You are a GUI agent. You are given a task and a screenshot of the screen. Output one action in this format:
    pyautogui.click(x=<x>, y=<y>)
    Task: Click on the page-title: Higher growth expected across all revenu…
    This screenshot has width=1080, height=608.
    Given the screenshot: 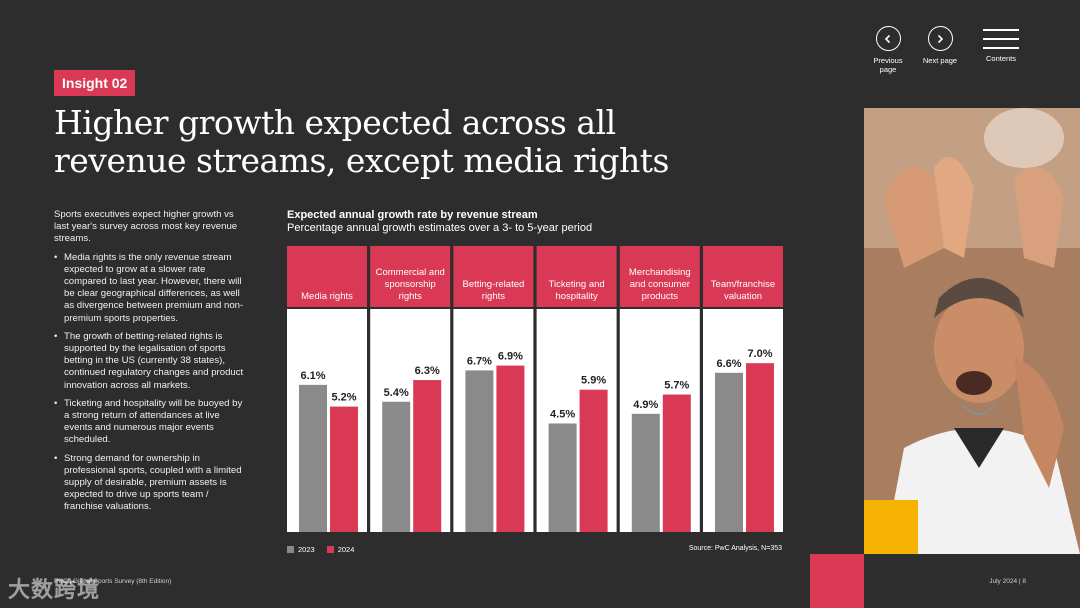 What is the action you would take?
    pyautogui.click(x=361, y=141)
    